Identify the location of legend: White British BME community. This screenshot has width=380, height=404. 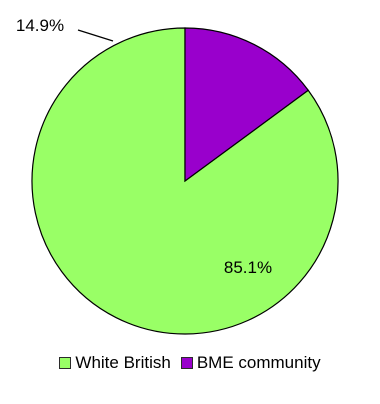
(190, 363).